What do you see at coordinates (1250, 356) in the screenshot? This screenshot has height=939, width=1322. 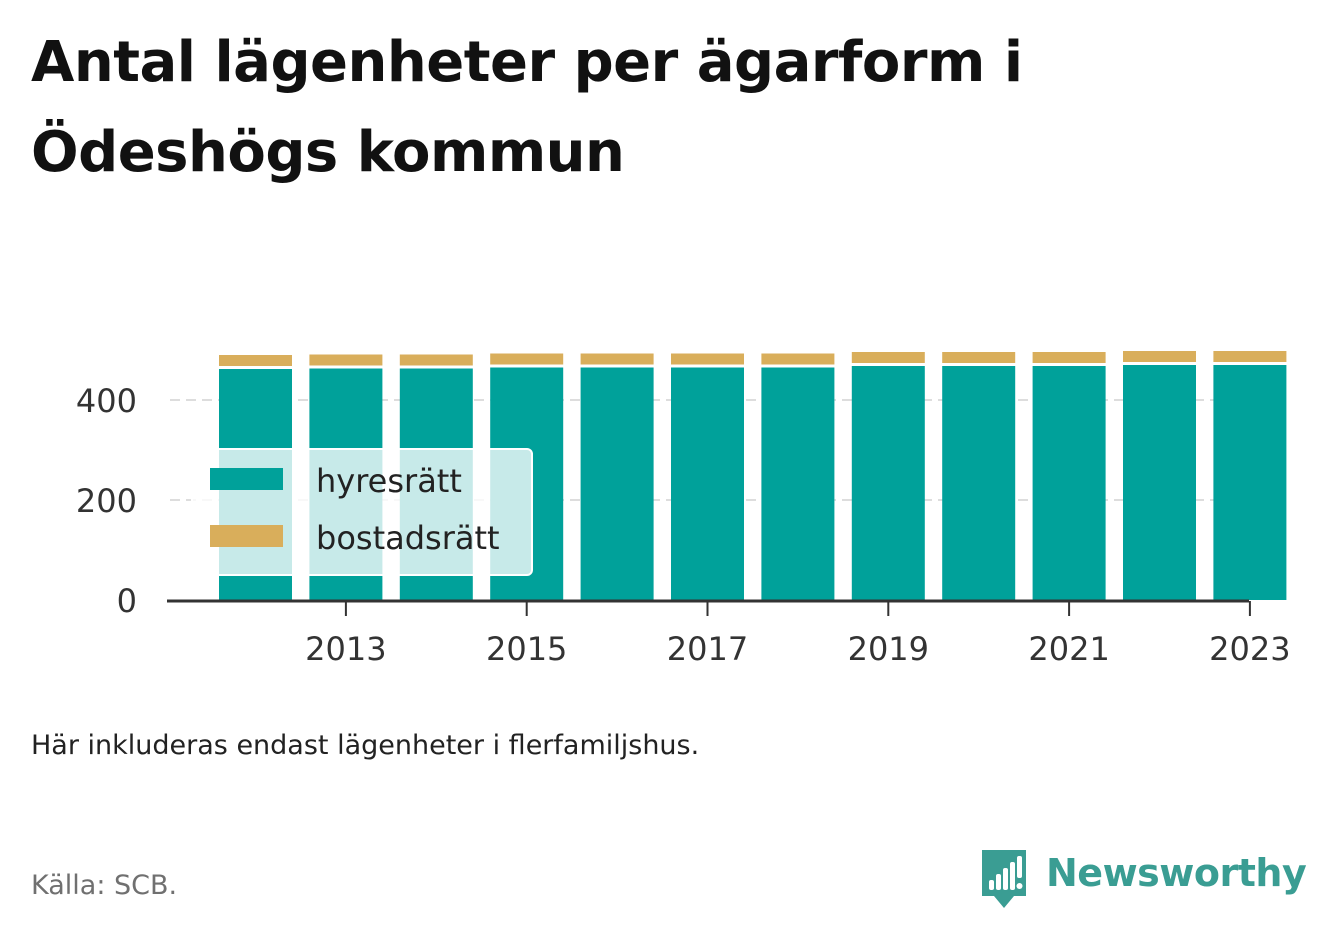 I see `bar-bostadsratt-2023` at bounding box center [1250, 356].